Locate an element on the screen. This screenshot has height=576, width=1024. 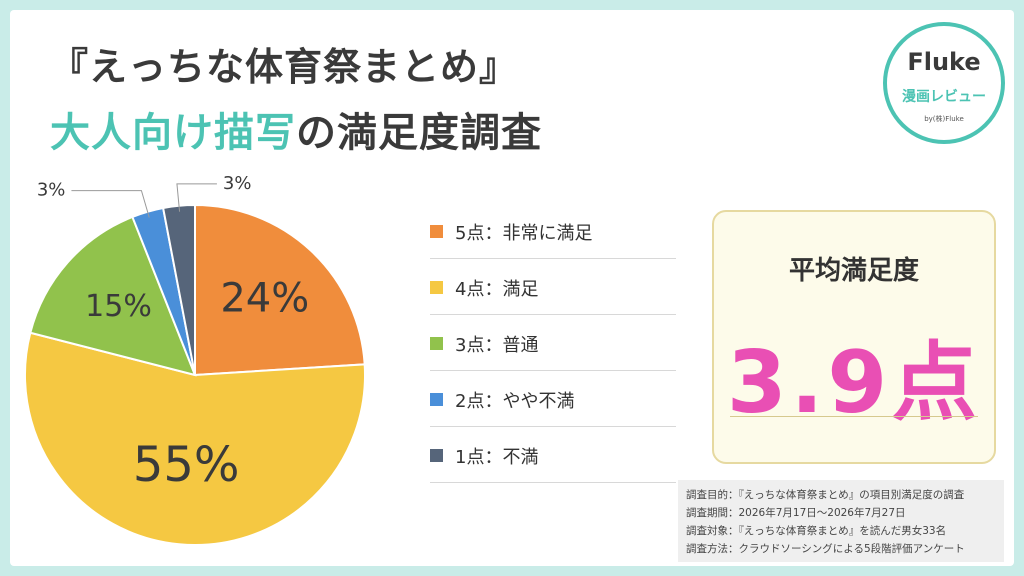
legend-item-4: 4点：満足 is located at coordinates (553, 288).